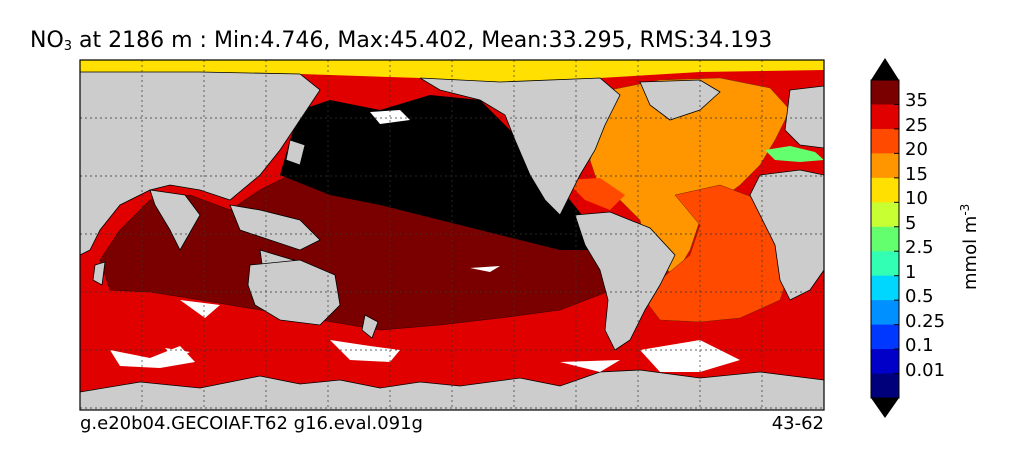 The height and width of the screenshot is (466, 1015). Describe the element at coordinates (797, 423) in the screenshot. I see `period-caption: 43-62` at that location.